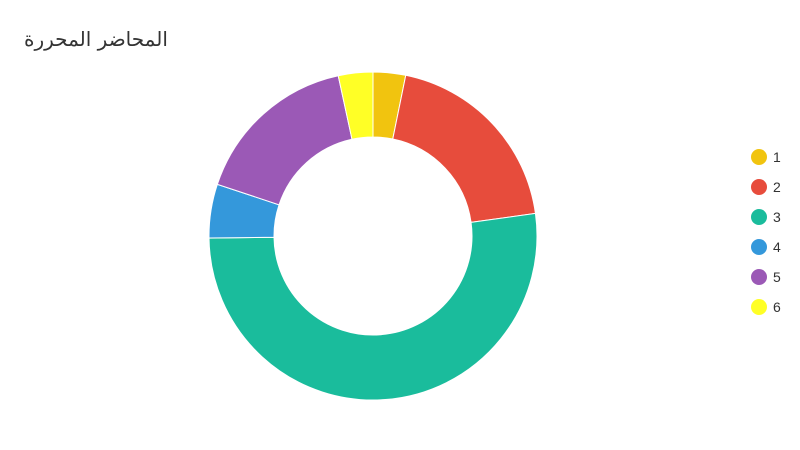 This screenshot has height=450, width=800. I want to click on legend-label-5: 5, so click(777, 277).